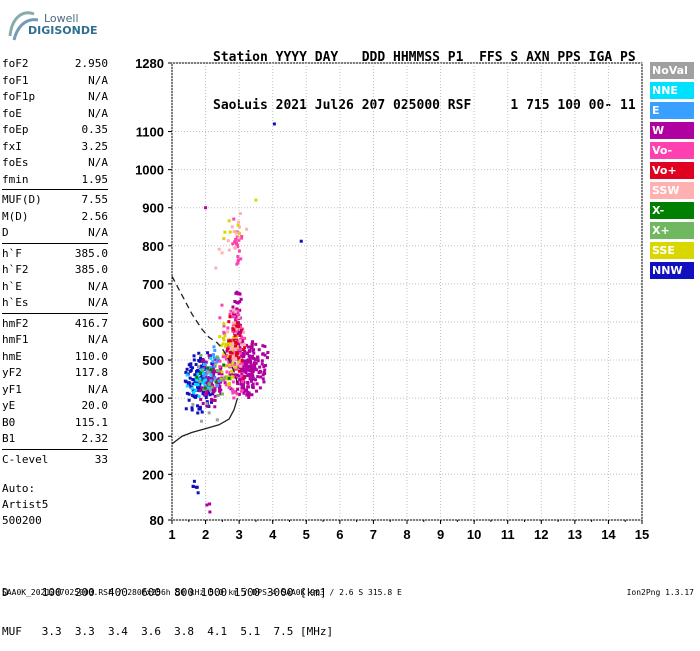  Describe the element at coordinates (153, 360) in the screenshot. I see `y-tick-label: 500` at that location.